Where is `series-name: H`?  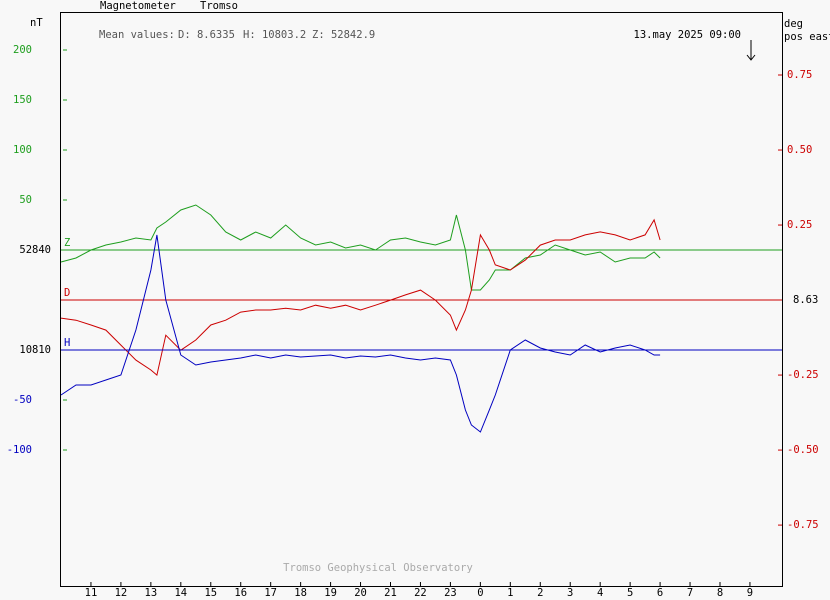 series-name: H is located at coordinates (67, 343).